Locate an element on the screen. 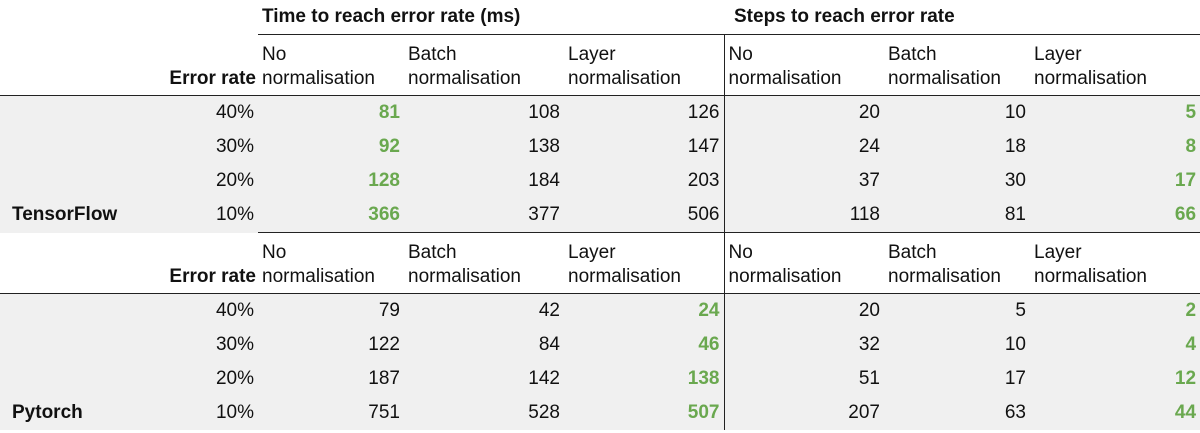 This screenshot has width=1200, height=433. value-cell: 184 is located at coordinates (484, 181).